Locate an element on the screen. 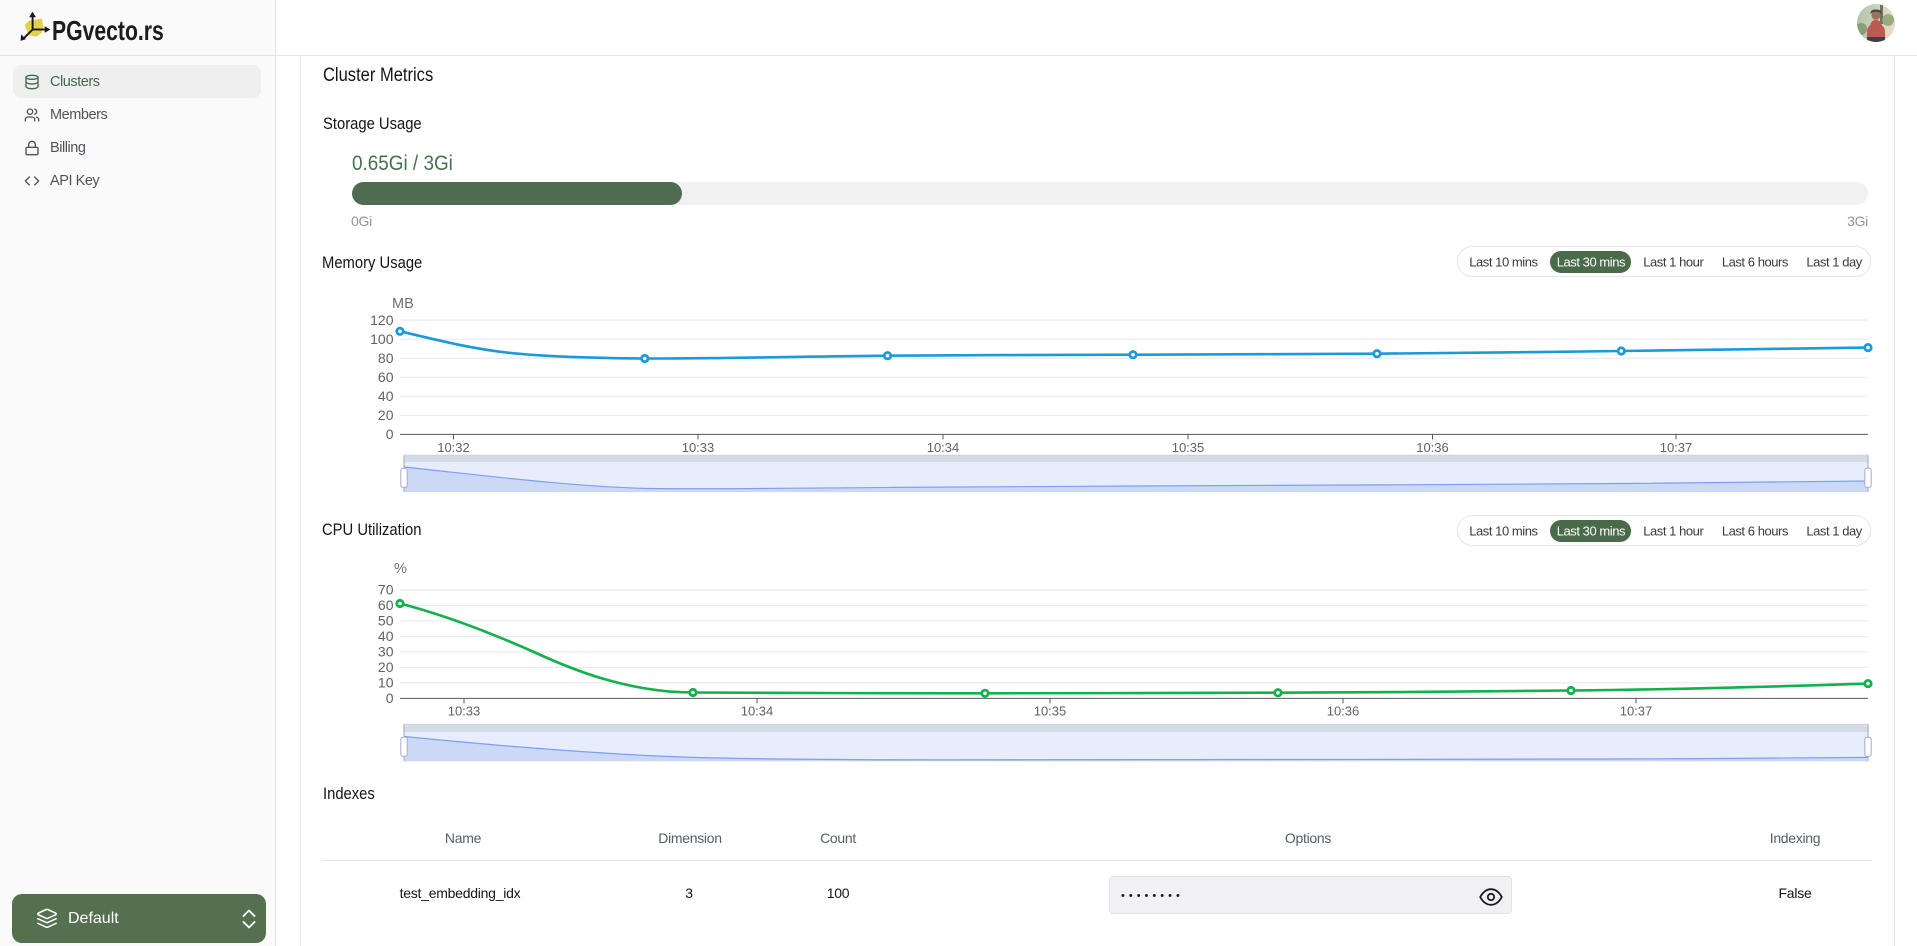 The width and height of the screenshot is (1917, 946). svg-text: 30 is located at coordinates (386, 652).